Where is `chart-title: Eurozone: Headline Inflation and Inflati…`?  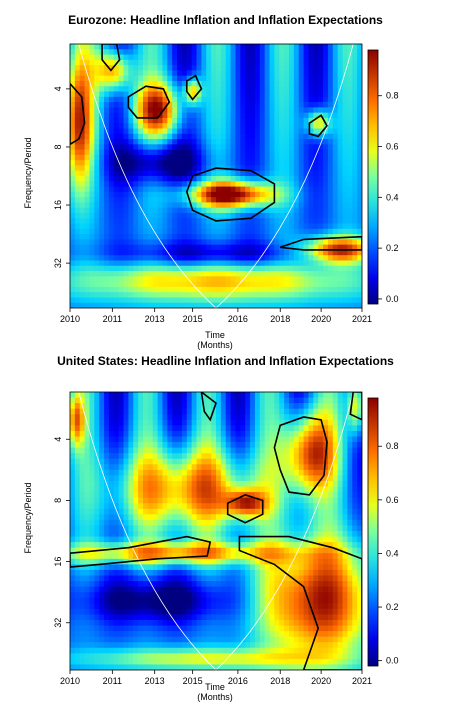
chart-title: Eurozone: Headline Inflation and Inflati… is located at coordinates (225, 20).